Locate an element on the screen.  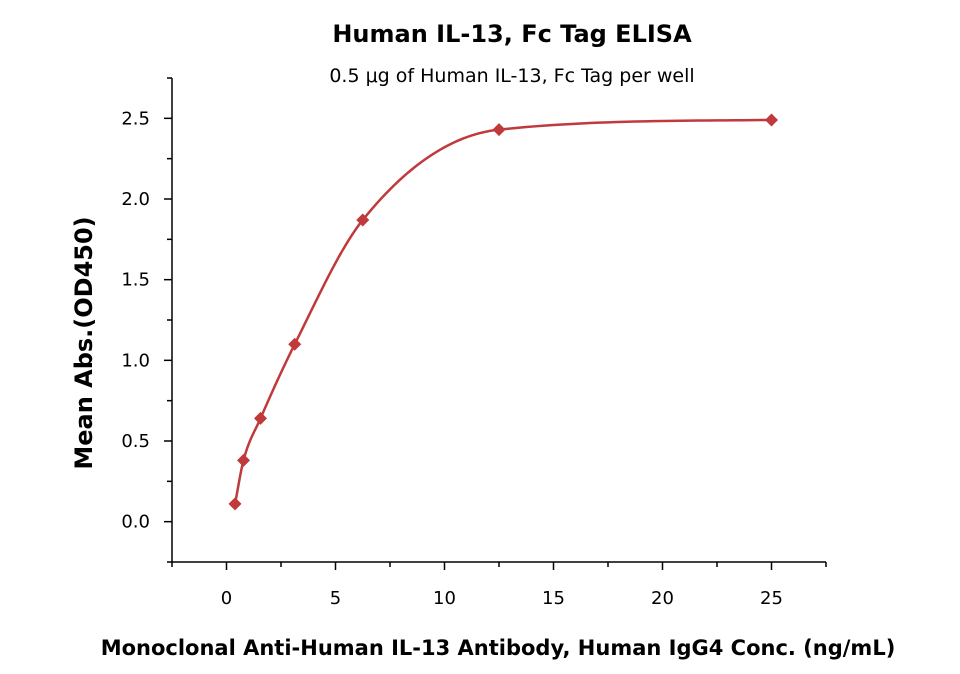
y-axis-label: Mean Abs.(OD450) is located at coordinates (84, 342).